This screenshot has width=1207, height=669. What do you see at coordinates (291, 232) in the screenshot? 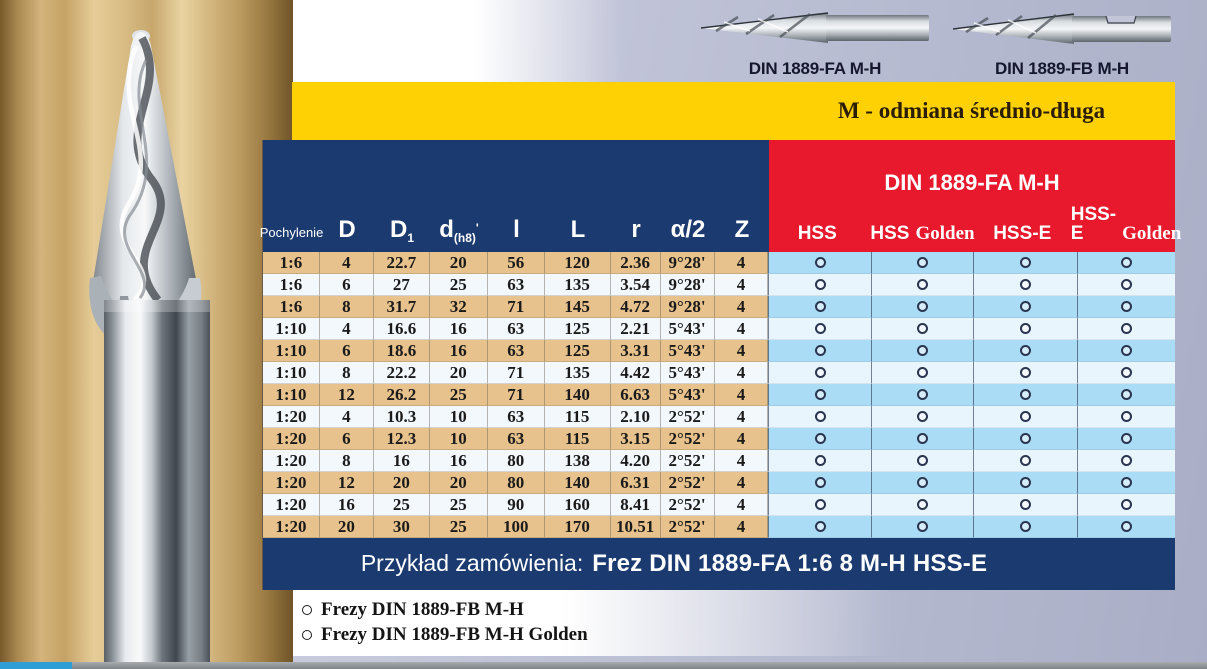
I see `col-header-pochylenie: Pochylenie` at bounding box center [291, 232].